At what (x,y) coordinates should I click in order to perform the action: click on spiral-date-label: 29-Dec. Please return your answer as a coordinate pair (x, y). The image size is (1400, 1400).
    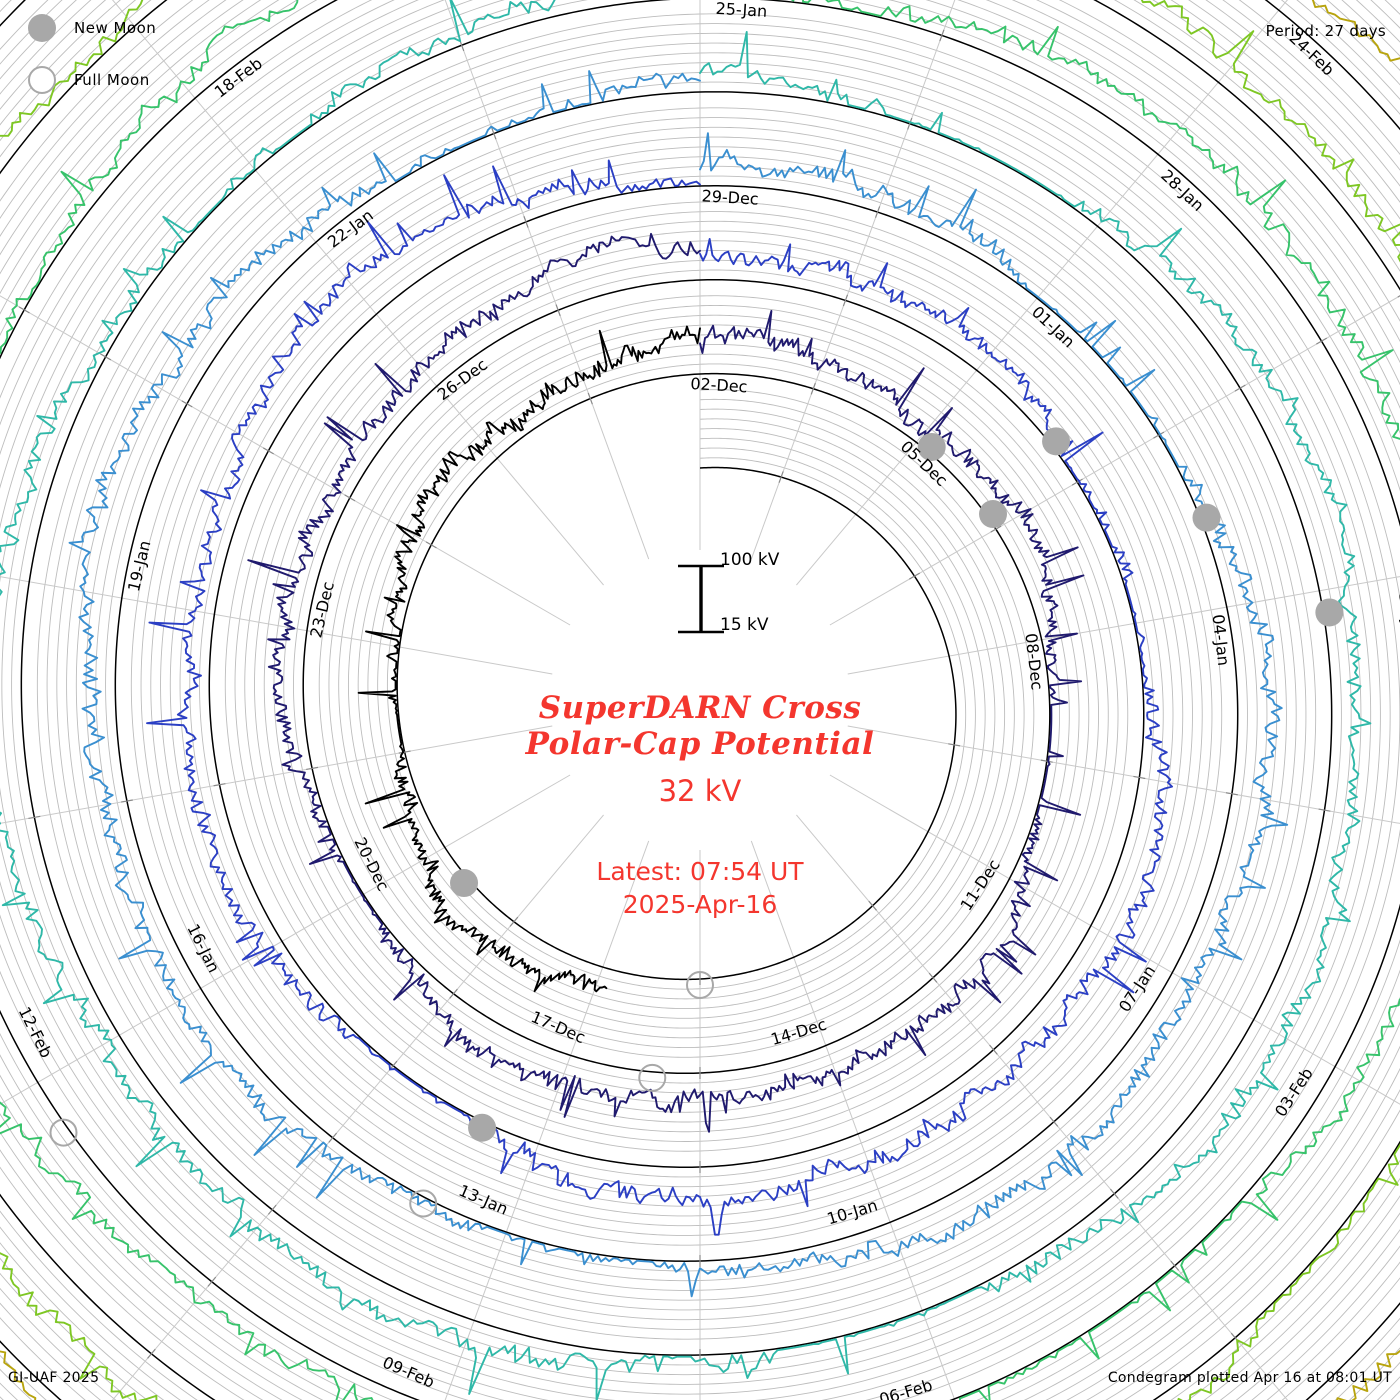
    Looking at the image, I should click on (730, 197).